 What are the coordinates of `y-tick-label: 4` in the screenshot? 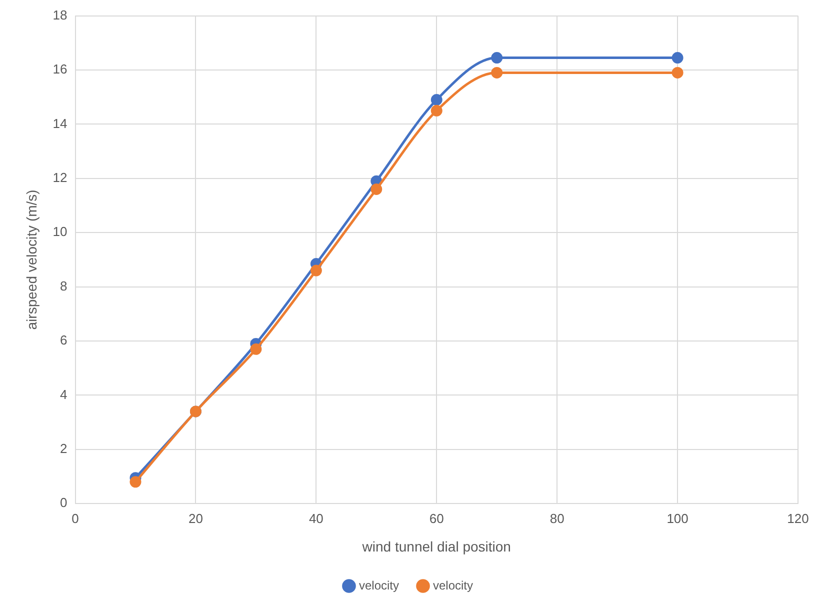 It's located at (64, 394).